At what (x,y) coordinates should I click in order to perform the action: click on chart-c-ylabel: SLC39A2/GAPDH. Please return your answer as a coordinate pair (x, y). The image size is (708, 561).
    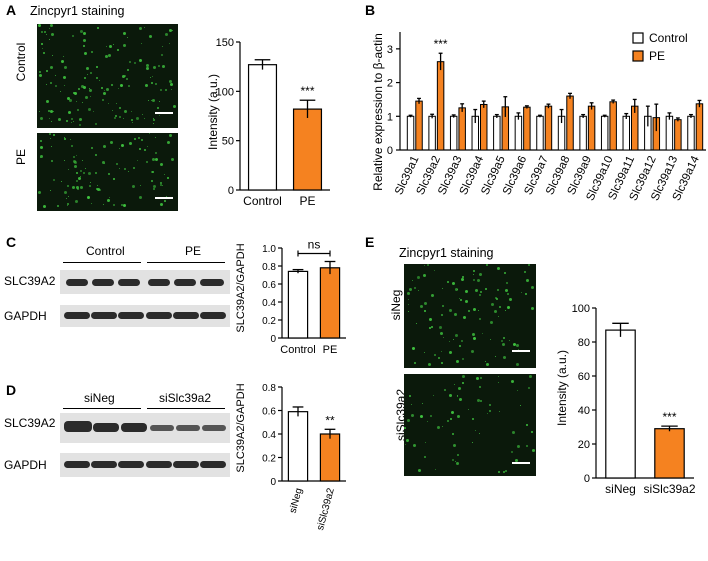
    Looking at the image, I should click on (241, 287).